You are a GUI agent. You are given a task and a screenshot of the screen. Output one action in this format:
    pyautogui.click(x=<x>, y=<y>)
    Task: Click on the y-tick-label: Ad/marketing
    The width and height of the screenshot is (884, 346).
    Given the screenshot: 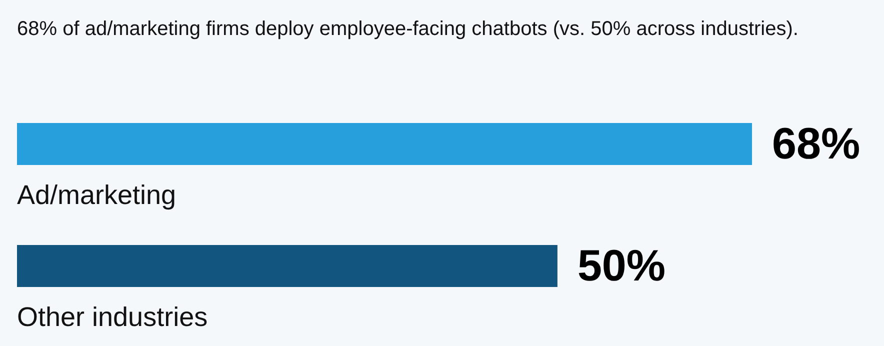 What is the action you would take?
    pyautogui.click(x=96, y=195)
    